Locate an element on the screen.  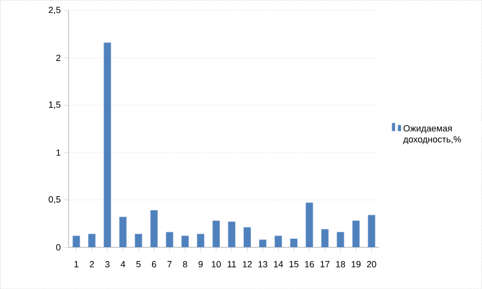
legend-label: Ожидаемая доходность,% is located at coordinates (432, 134).